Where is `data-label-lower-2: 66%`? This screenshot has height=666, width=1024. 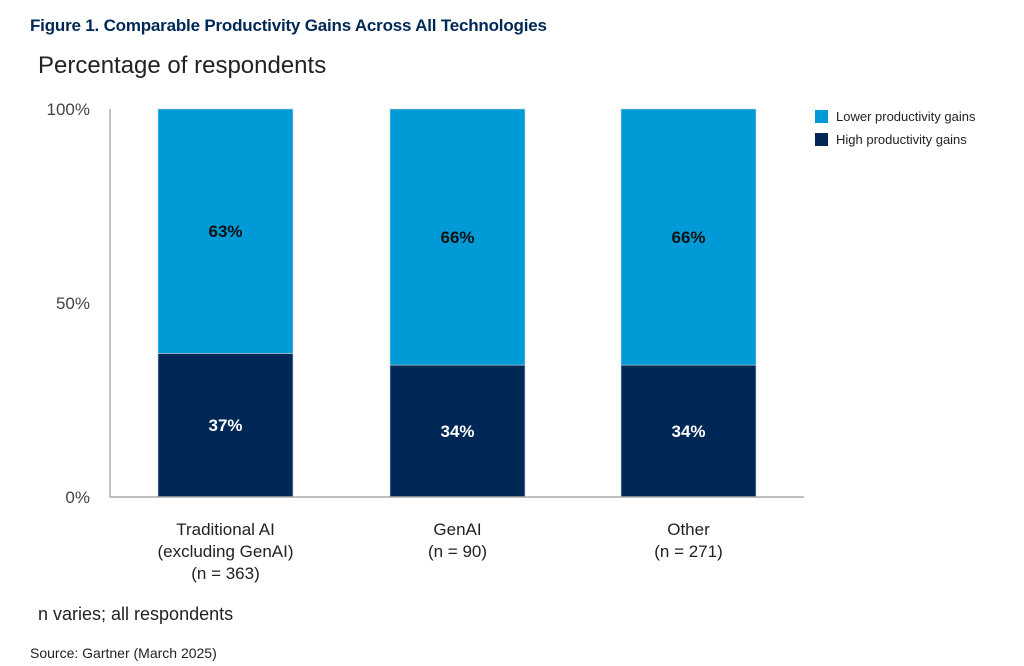 data-label-lower-2: 66% is located at coordinates (688, 237).